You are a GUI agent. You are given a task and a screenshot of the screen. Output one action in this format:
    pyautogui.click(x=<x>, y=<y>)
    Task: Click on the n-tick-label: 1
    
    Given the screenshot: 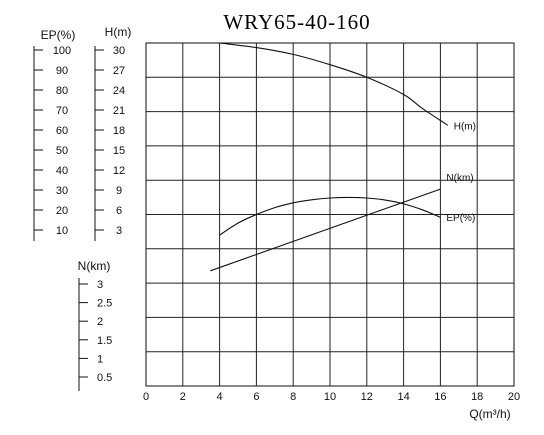 What is the action you would take?
    pyautogui.click(x=100, y=359)
    